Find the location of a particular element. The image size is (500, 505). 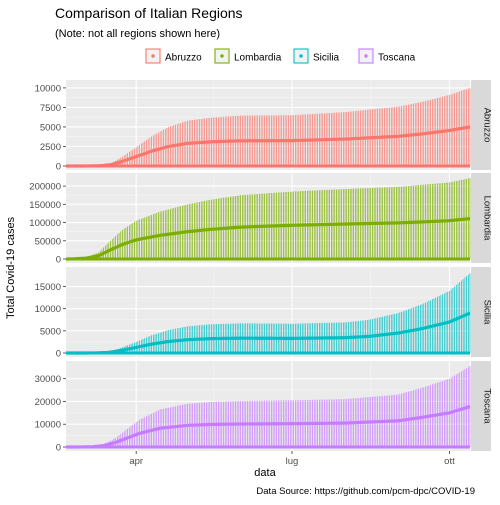

legend-entry-toscana: Toscana is located at coordinates (387, 56).